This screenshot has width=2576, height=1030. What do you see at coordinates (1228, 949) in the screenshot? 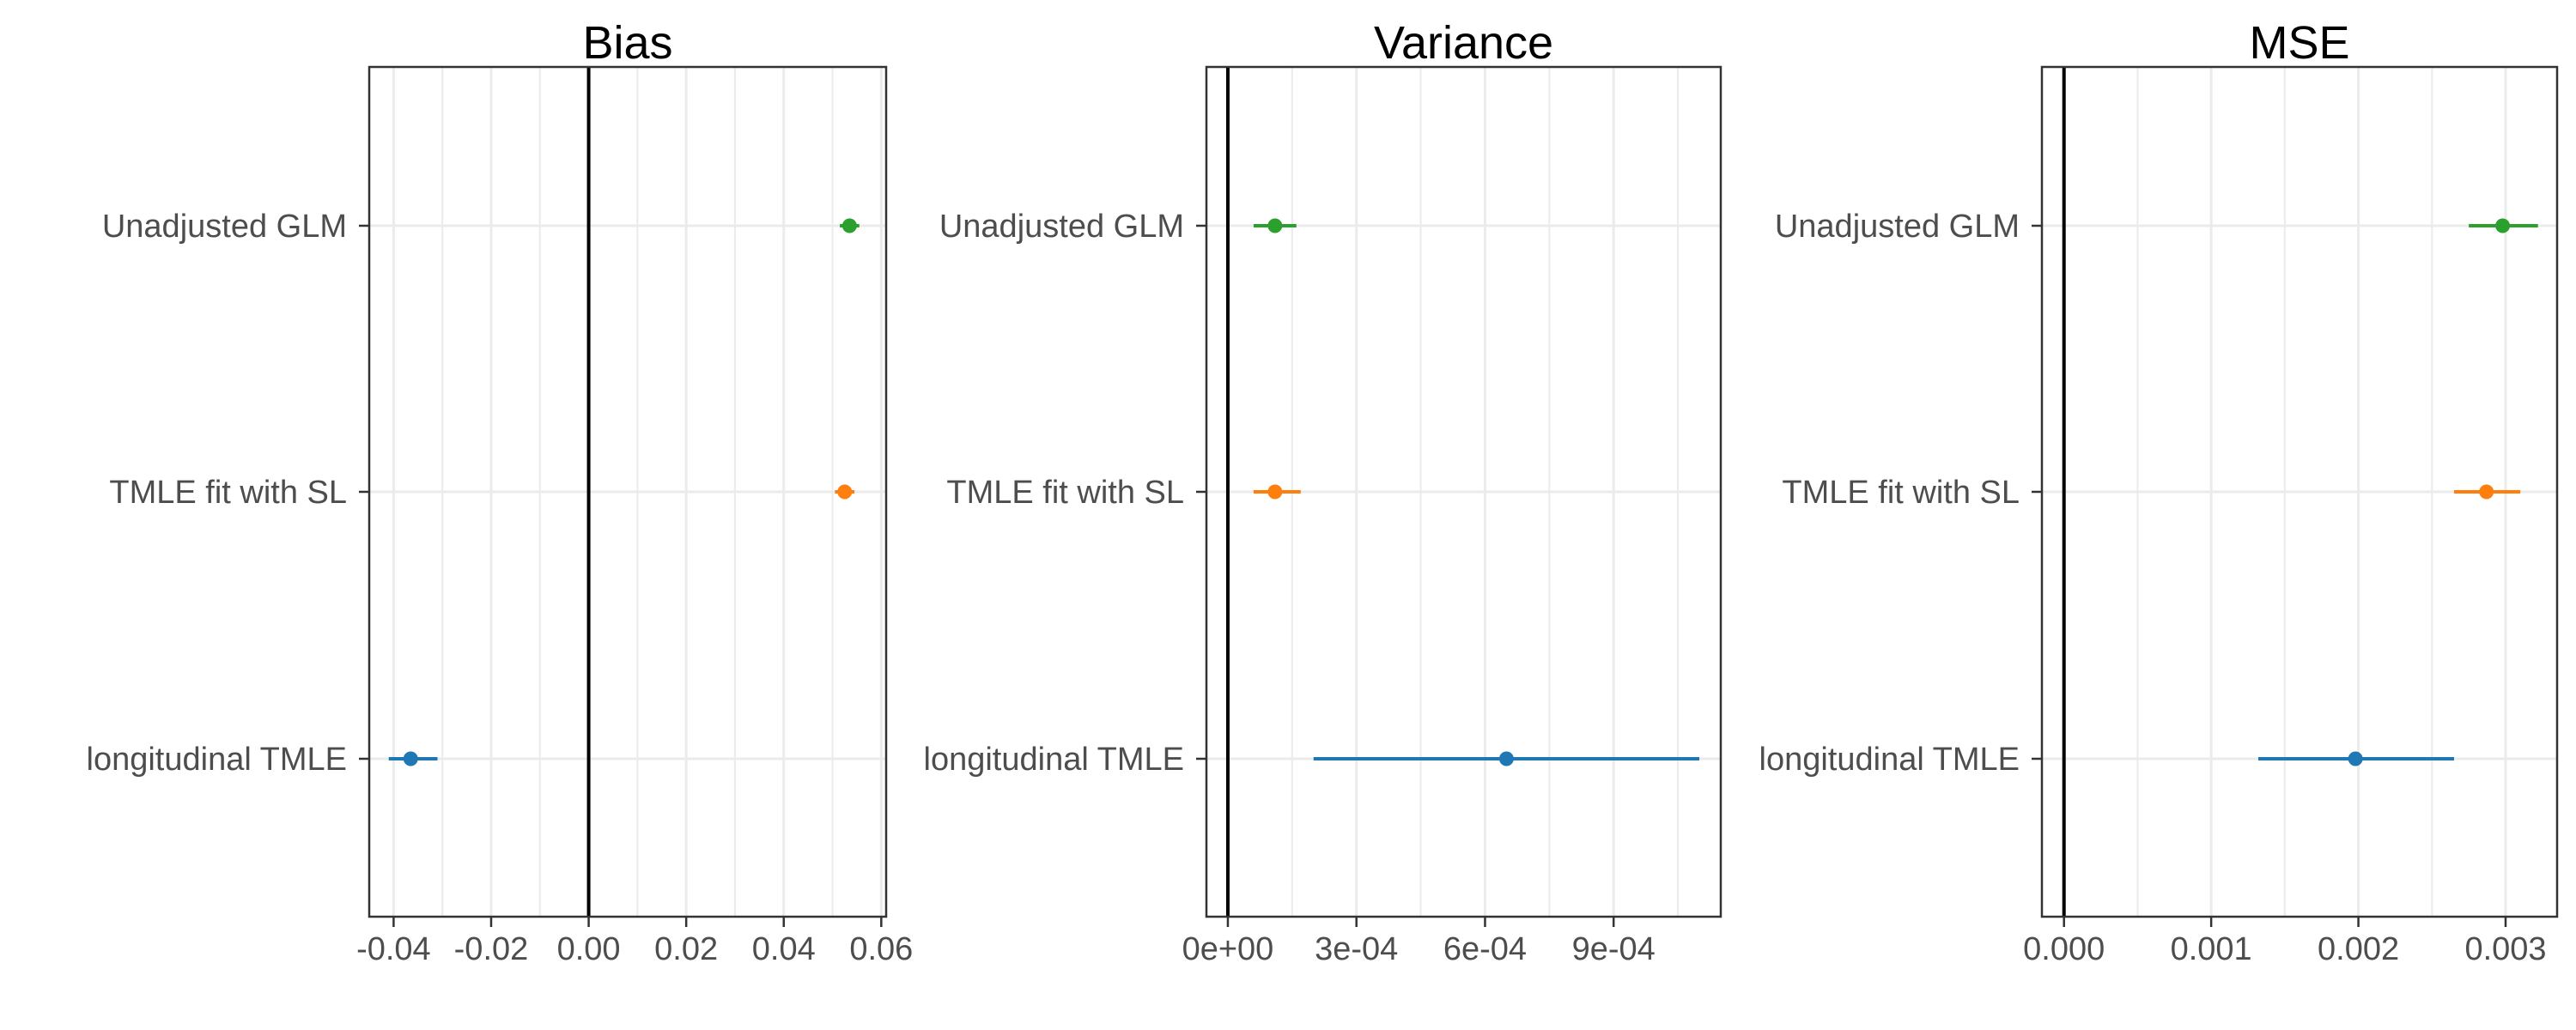
I see `x-tick-label: 0e+00` at bounding box center [1228, 949].